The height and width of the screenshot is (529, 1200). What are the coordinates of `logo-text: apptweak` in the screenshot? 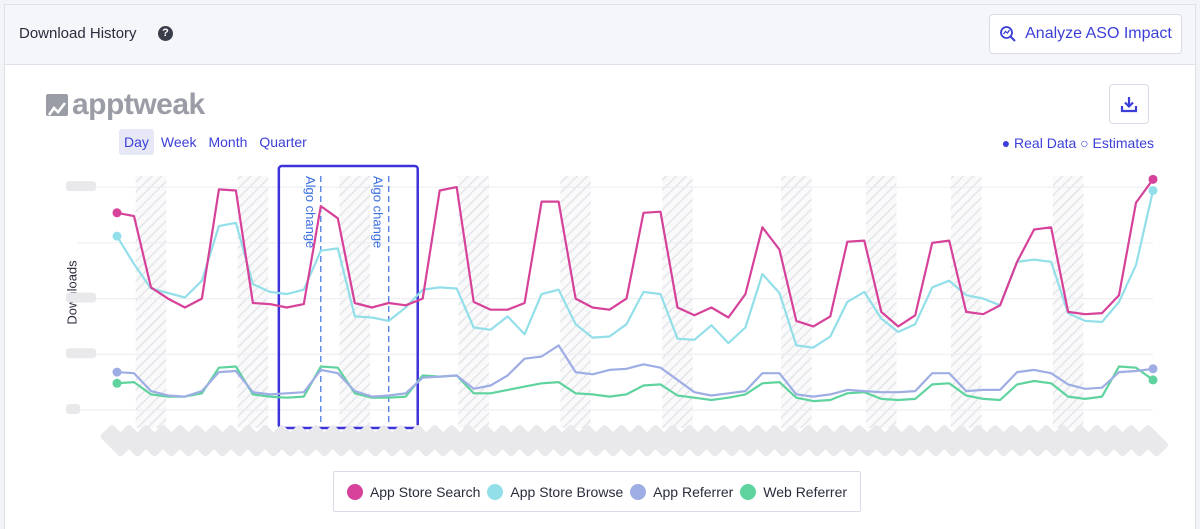 It's located at (138, 104).